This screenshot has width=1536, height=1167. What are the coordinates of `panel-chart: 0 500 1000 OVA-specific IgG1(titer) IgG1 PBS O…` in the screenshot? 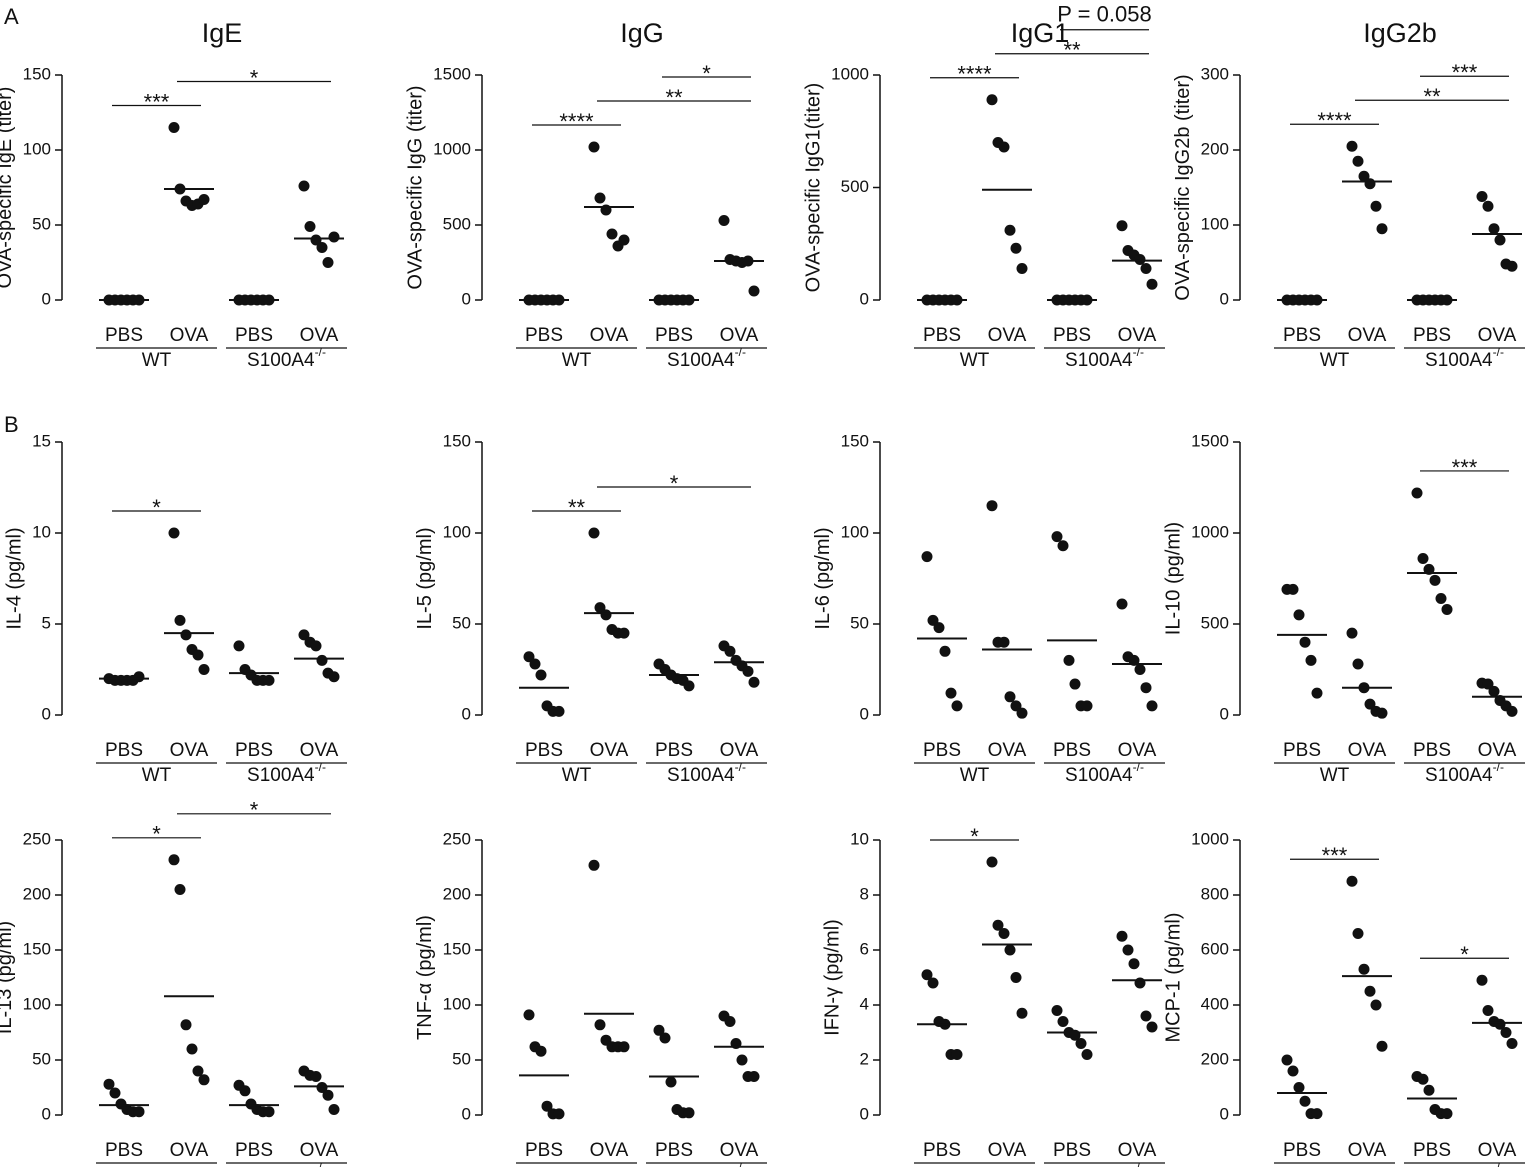 It's located at (983, 186).